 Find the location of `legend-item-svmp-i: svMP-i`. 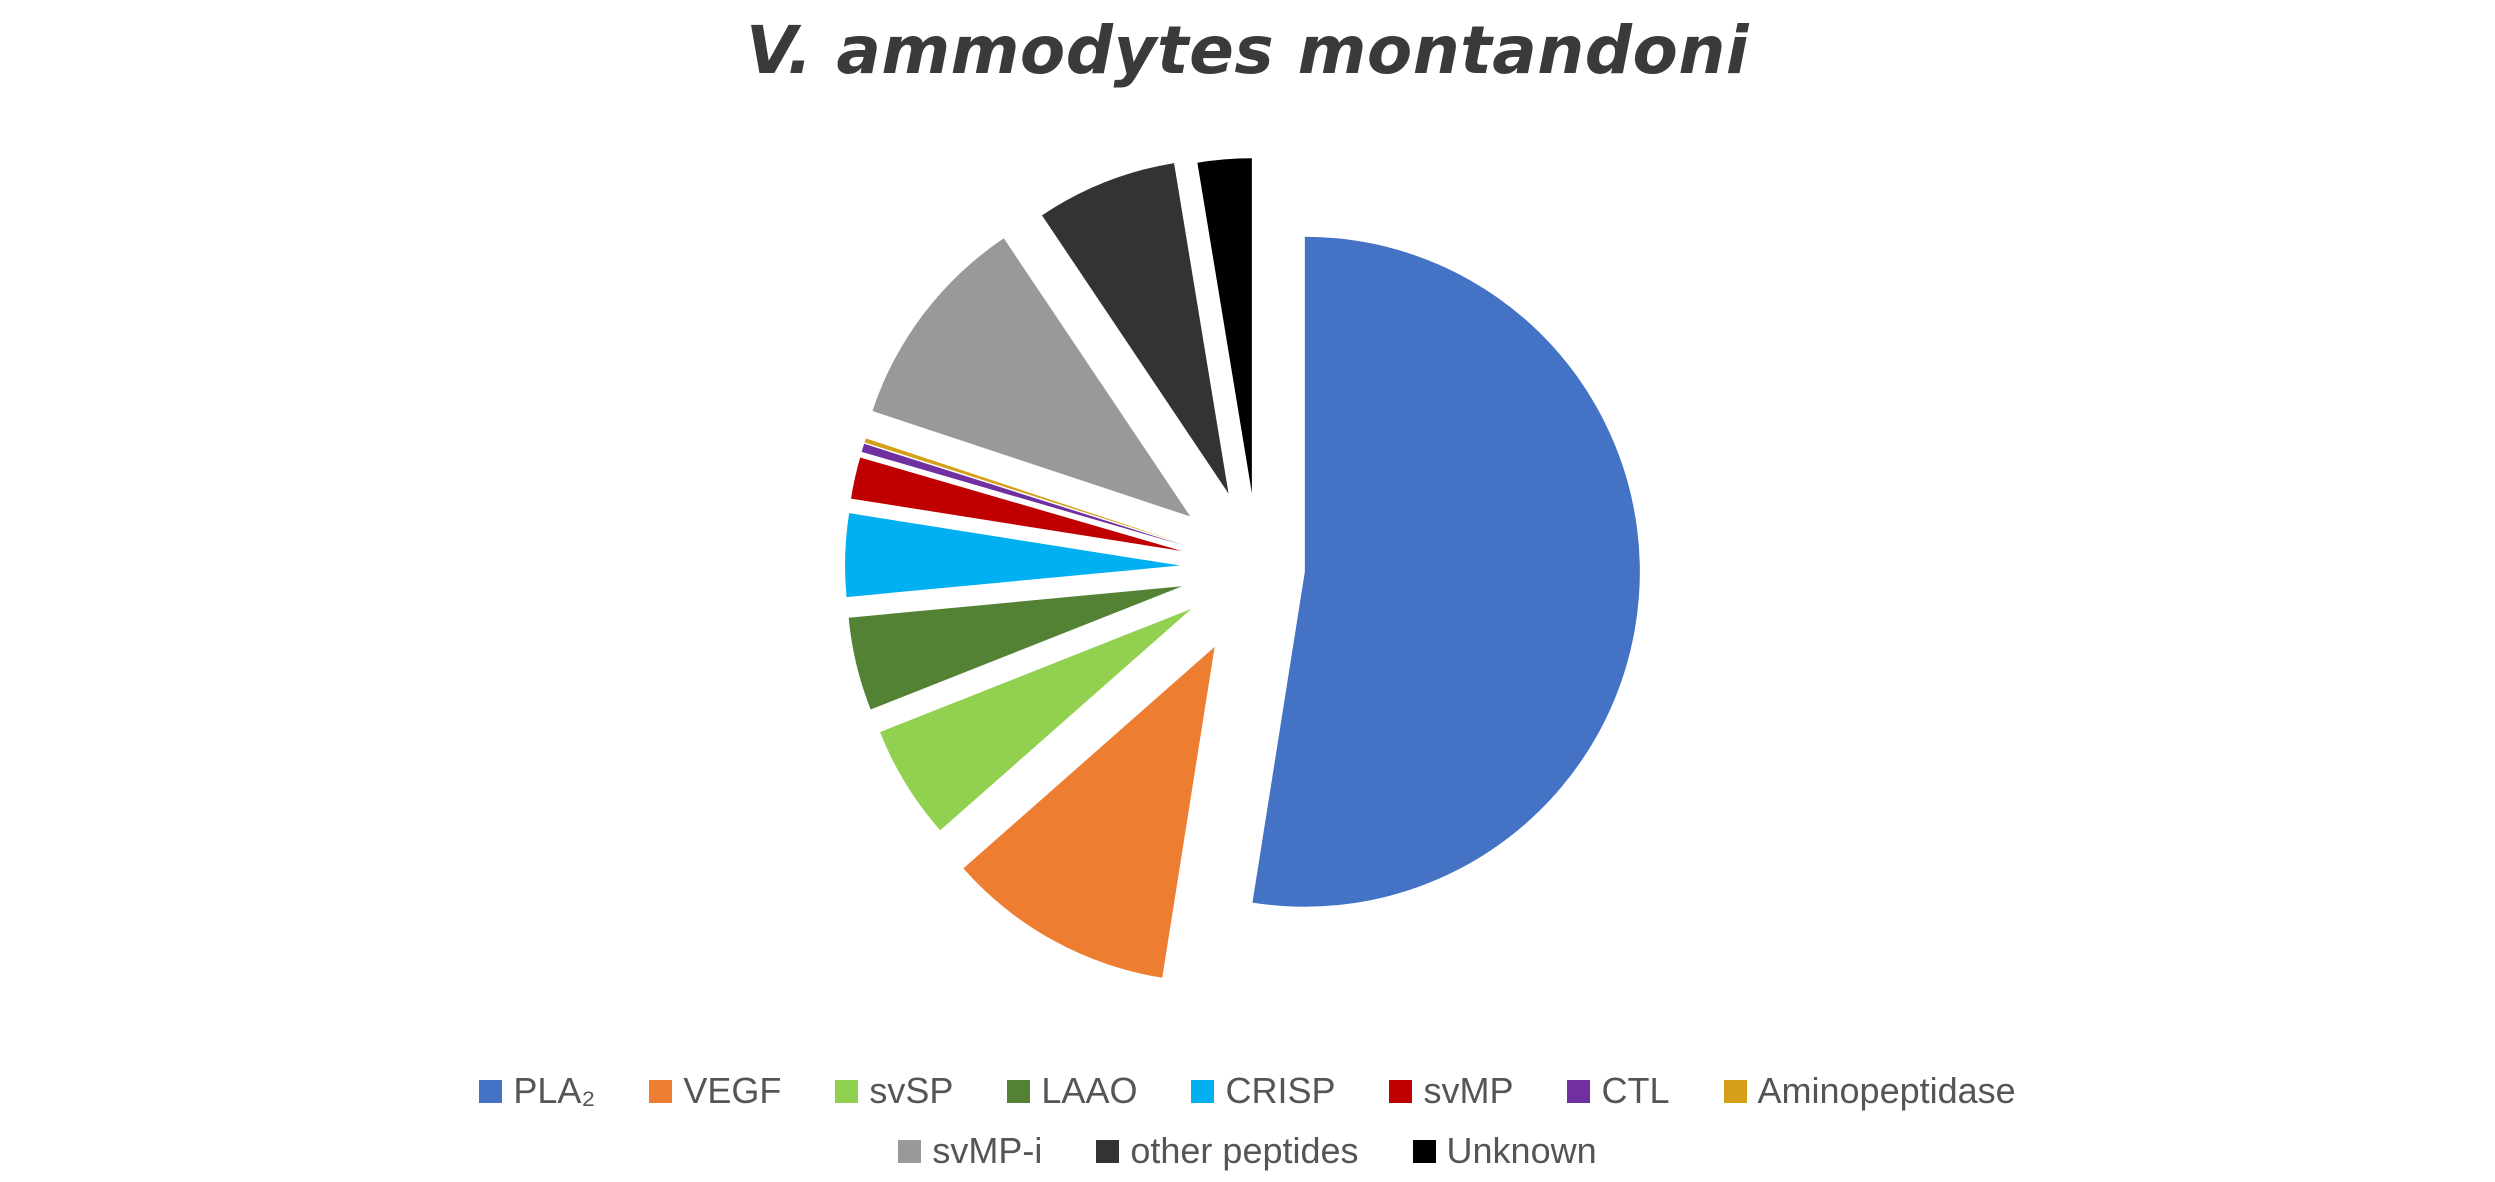

legend-item-svmp-i: svMP-i is located at coordinates (970, 1151).